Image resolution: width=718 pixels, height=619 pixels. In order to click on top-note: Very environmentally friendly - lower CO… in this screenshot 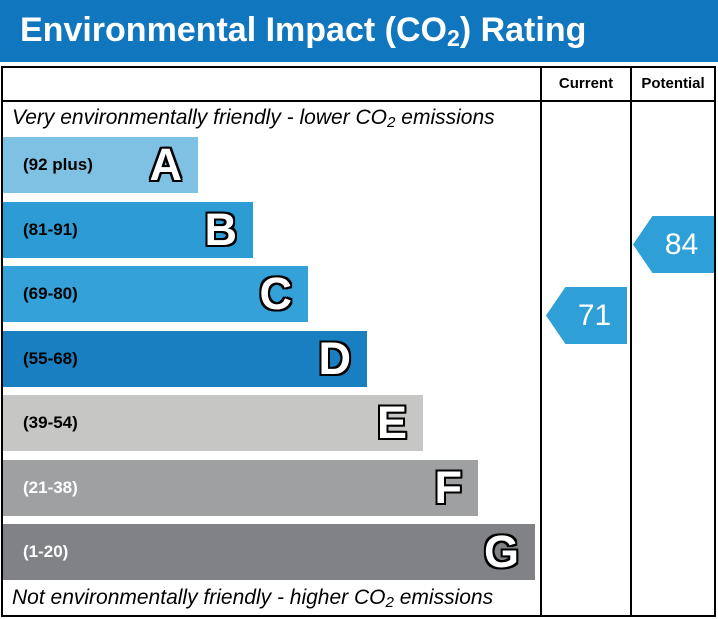, I will do `click(253, 118)`.